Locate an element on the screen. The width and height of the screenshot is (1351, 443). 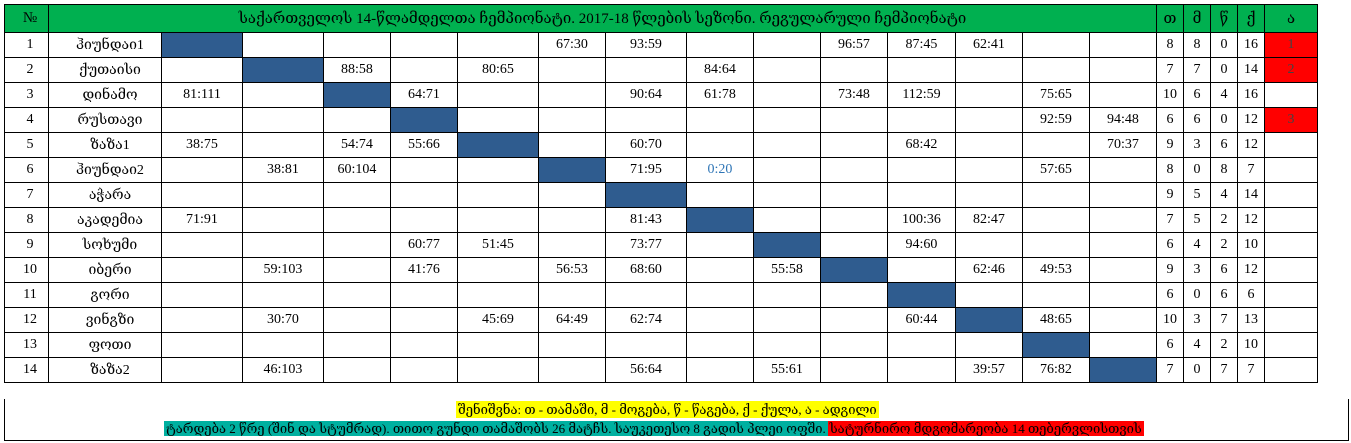
result-cell: 94:60 is located at coordinates (921, 245).